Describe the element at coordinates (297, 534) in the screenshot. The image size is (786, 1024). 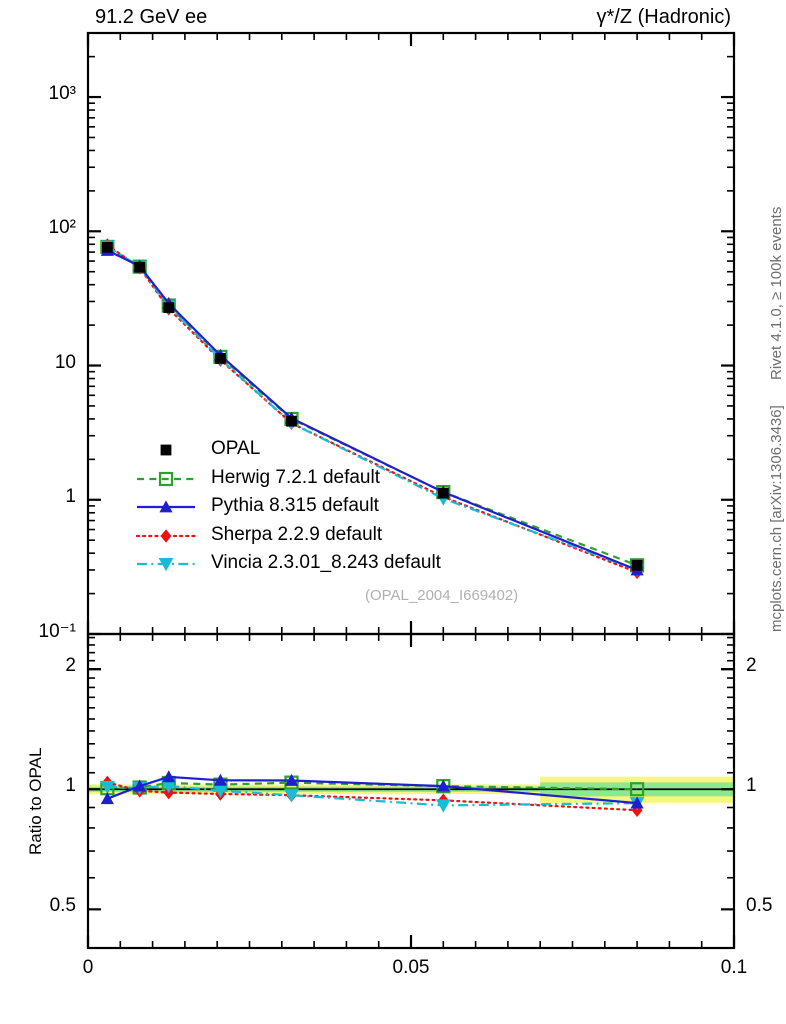
I see `legend-label-sherpa: Sherpa 2.2.9 default` at that location.